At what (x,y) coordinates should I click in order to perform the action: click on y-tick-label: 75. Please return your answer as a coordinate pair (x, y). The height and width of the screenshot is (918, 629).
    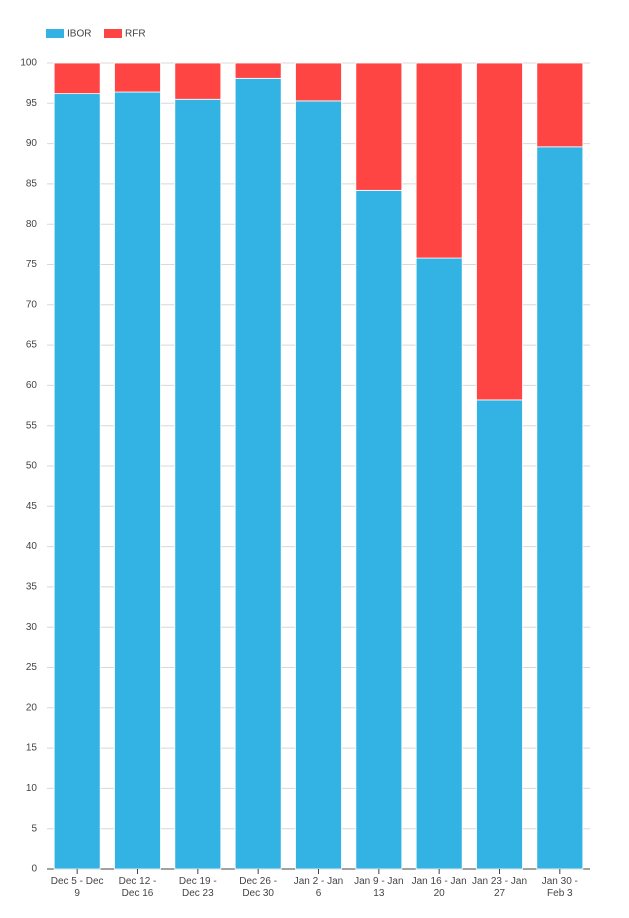
    Looking at the image, I should click on (32, 264).